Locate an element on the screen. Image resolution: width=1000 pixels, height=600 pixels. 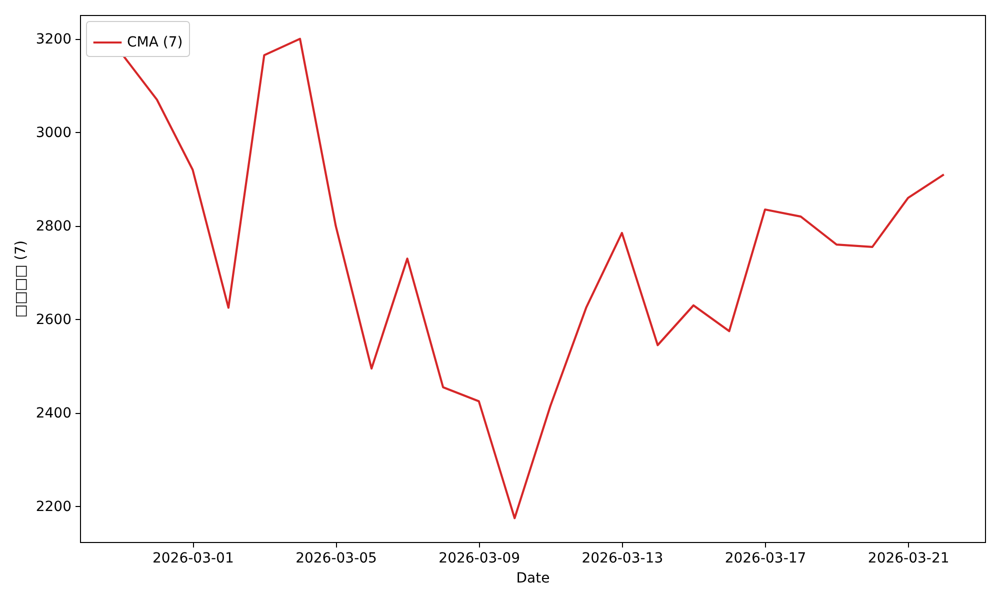
y-tick-label: 2200 is located at coordinates (54, 506).